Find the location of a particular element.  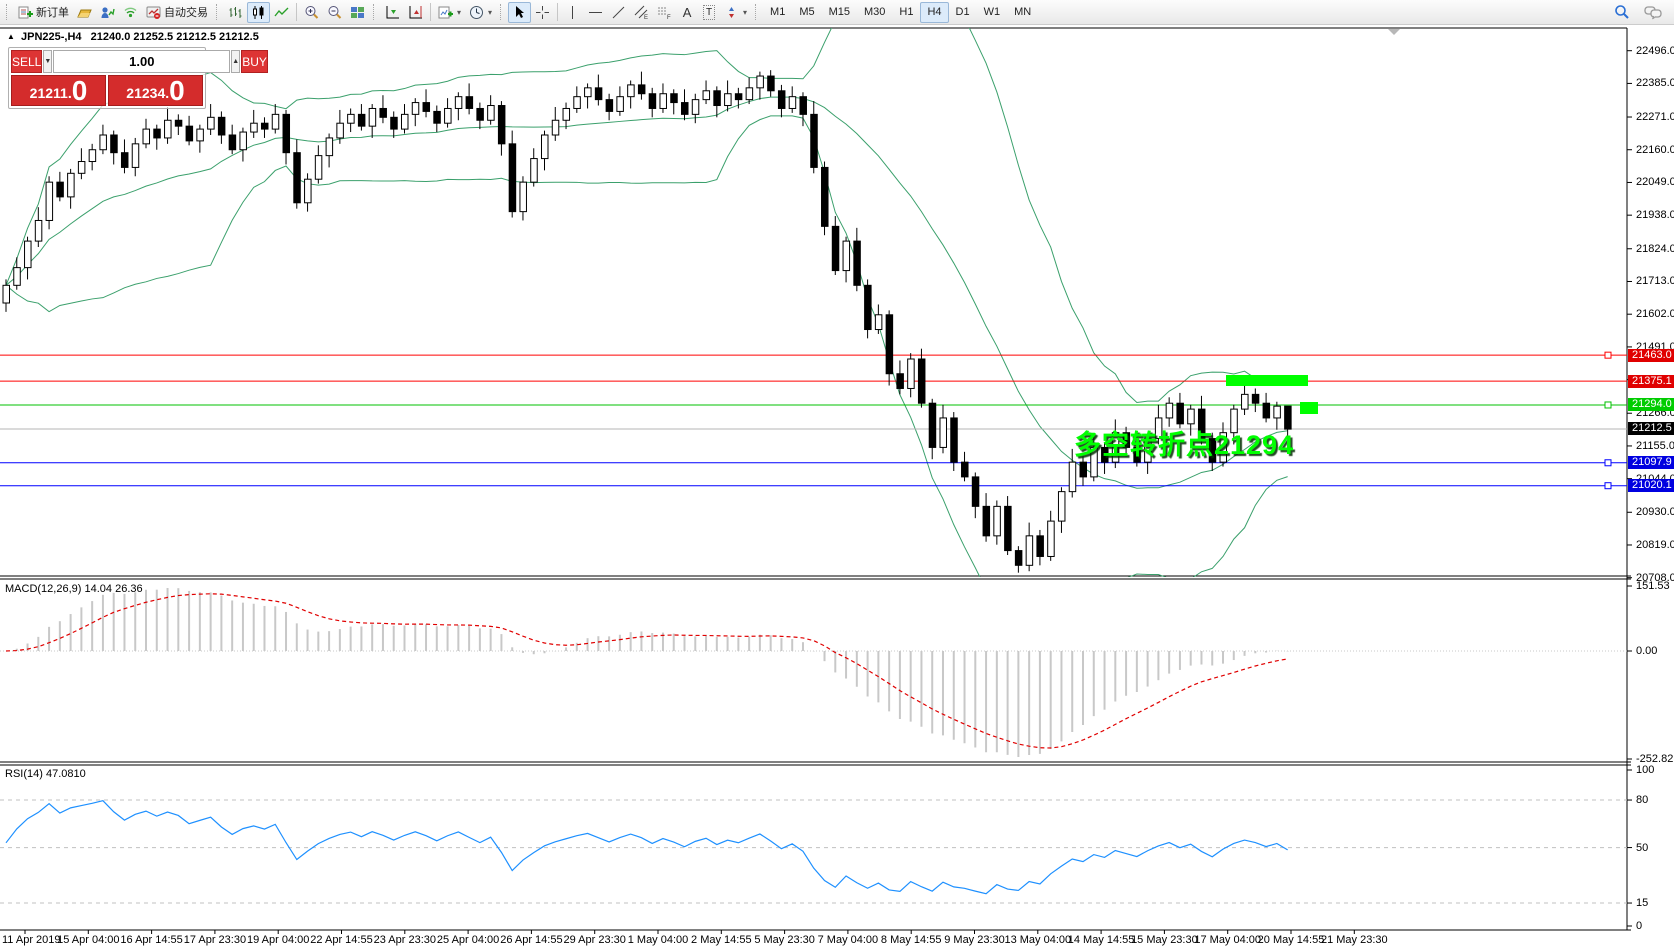

fibonacci-tool-button: F is located at coordinates (664, 12).